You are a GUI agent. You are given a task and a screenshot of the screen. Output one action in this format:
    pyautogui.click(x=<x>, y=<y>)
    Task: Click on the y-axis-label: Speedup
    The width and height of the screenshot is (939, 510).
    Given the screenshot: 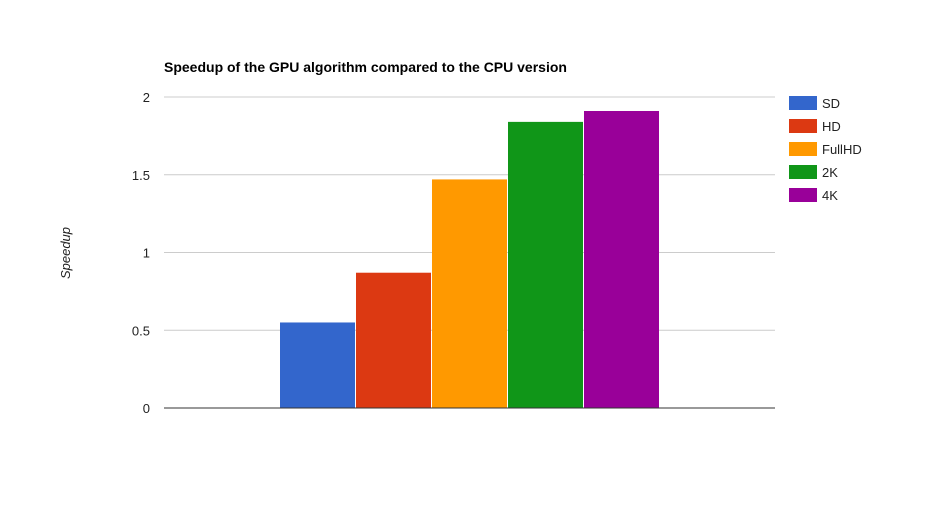 What is the action you would take?
    pyautogui.click(x=65, y=253)
    